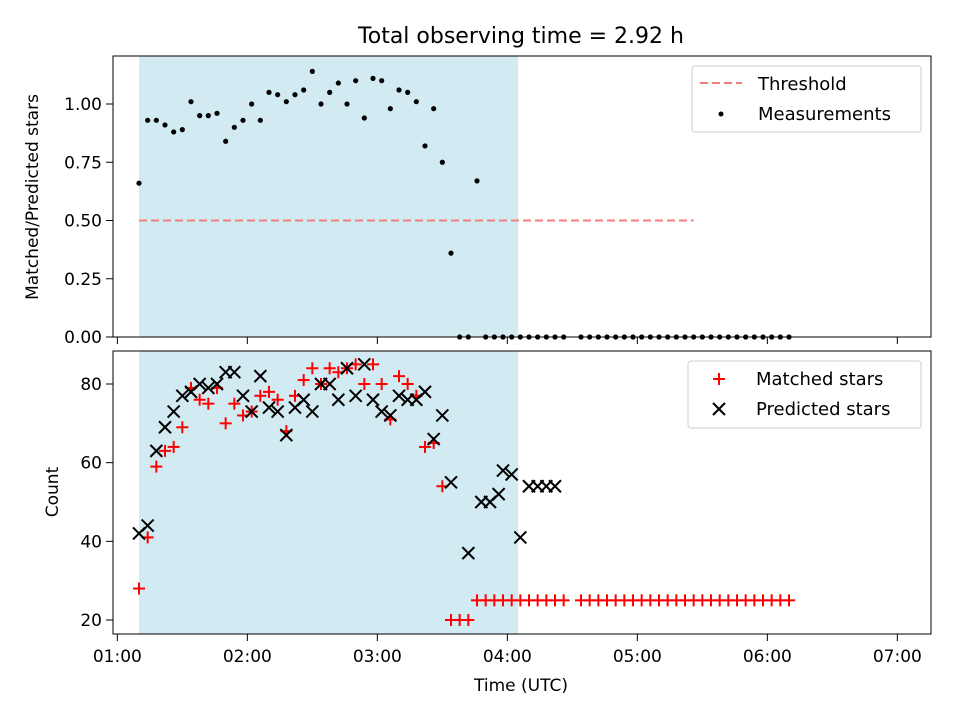  What do you see at coordinates (83, 163) in the screenshot?
I see `y-tick-label: 0.75` at bounding box center [83, 163].